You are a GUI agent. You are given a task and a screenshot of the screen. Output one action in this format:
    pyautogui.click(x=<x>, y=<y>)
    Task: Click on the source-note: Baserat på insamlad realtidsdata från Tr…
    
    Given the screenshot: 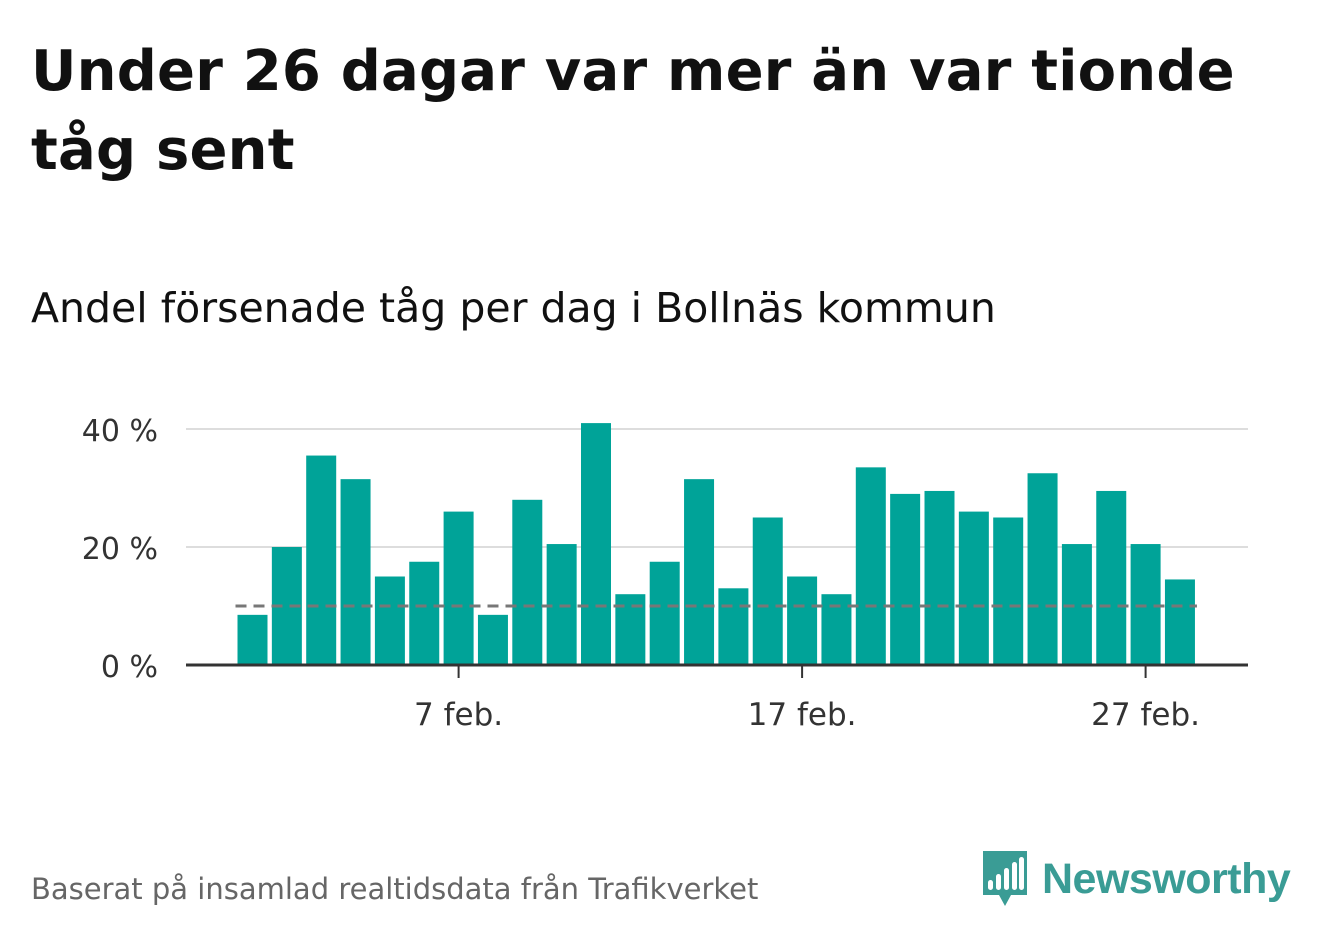 What is the action you would take?
    pyautogui.click(x=395, y=889)
    